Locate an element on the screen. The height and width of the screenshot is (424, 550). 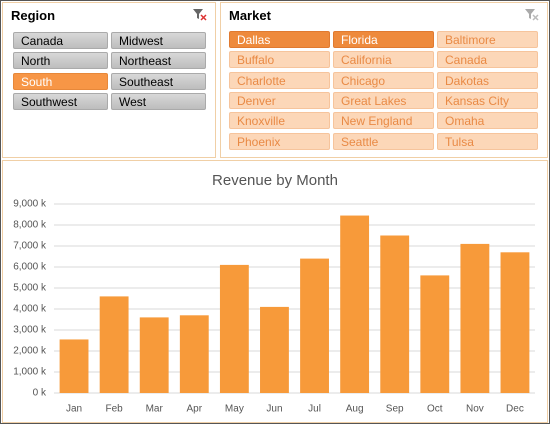
slicer-item: Florida is located at coordinates (383, 39).